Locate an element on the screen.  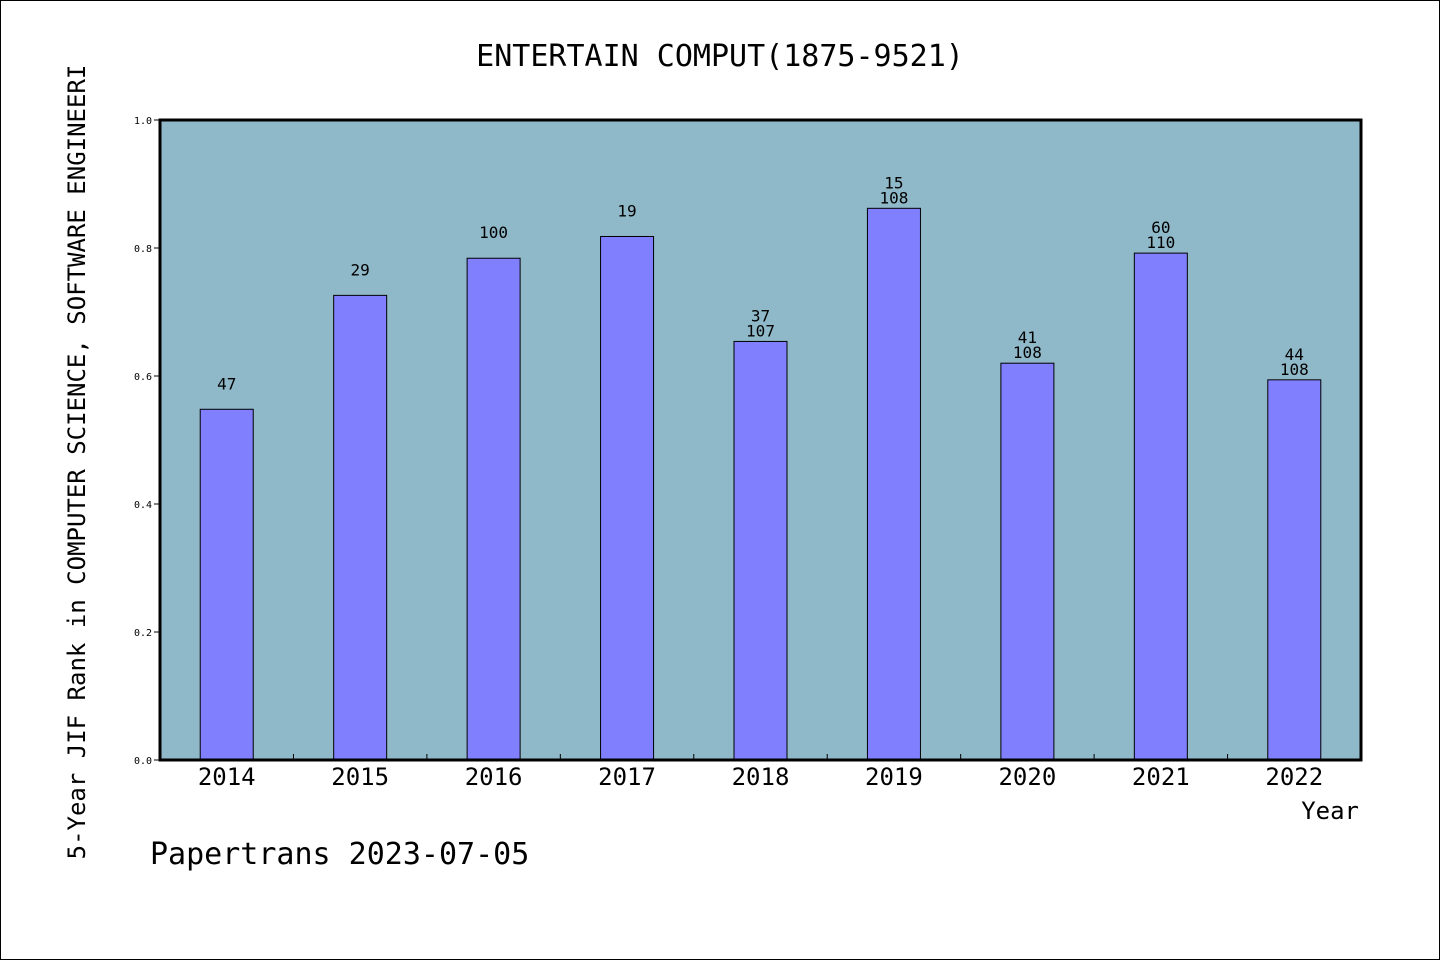
bar-total-label: 110 is located at coordinates (1160, 242).